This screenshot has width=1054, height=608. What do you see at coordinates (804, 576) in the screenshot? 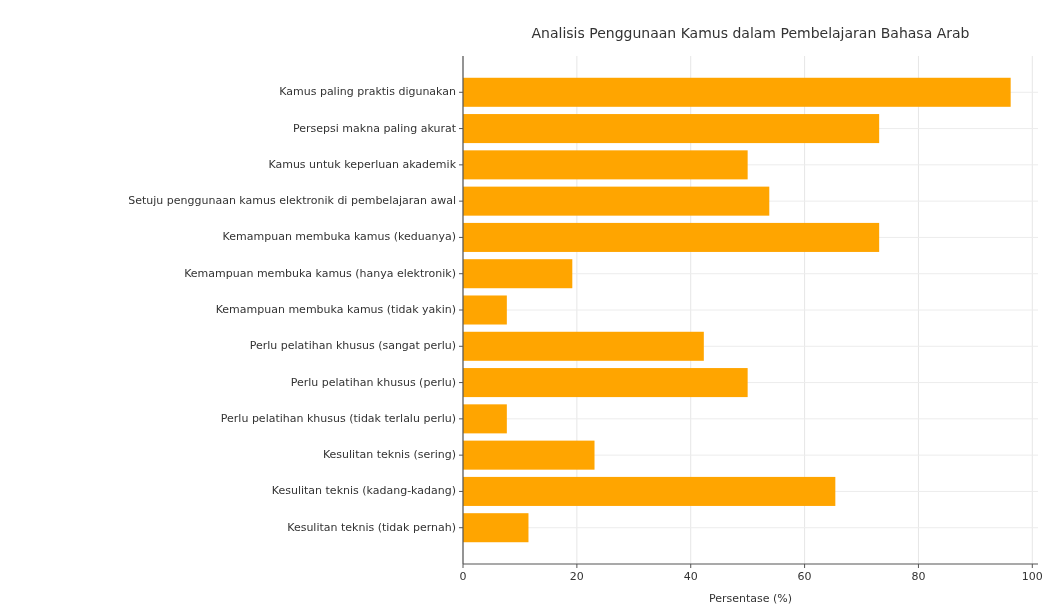
I see `x-tick-label: 60` at bounding box center [804, 576].